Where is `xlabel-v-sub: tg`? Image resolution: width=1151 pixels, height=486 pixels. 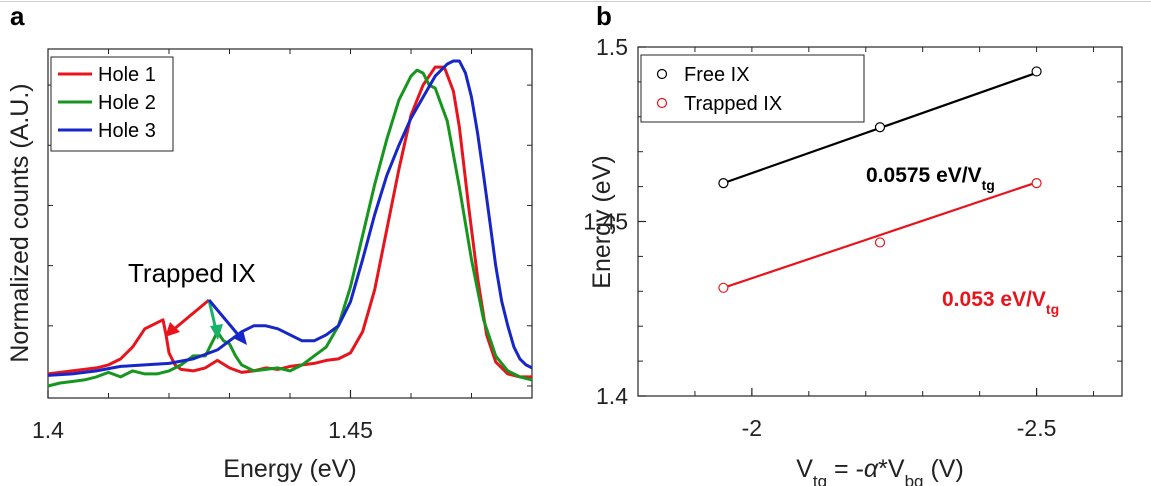
xlabel-v-sub: tg is located at coordinates (820, 479).